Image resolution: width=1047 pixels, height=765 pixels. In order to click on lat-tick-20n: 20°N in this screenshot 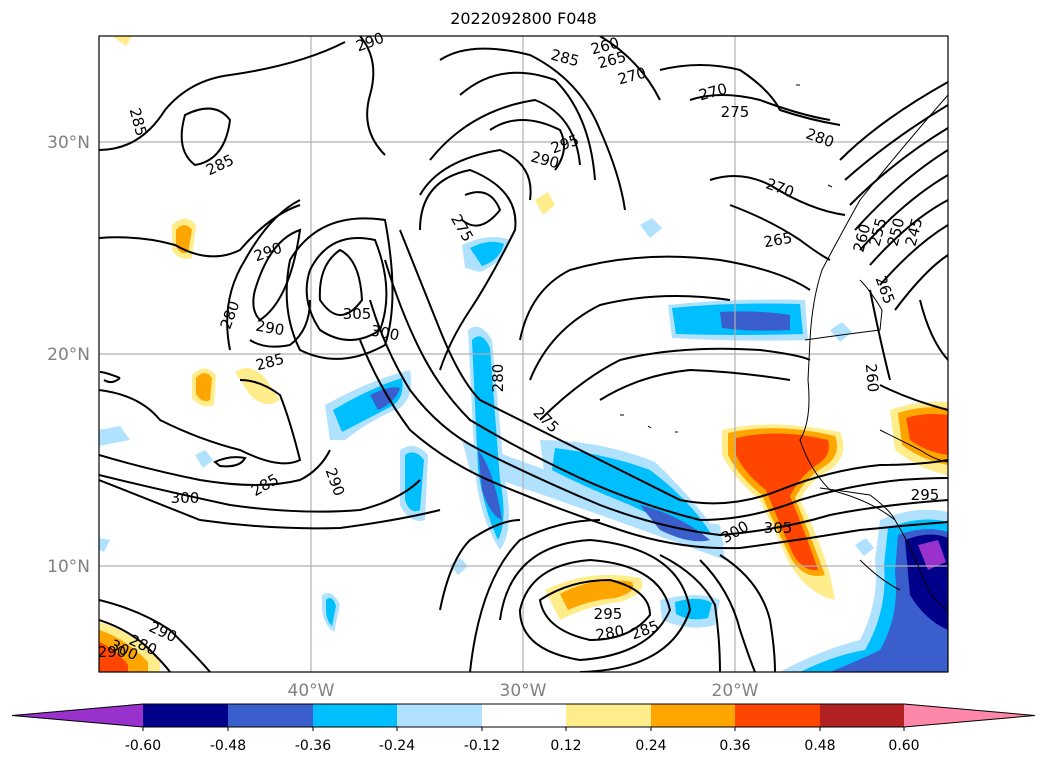, I will do `click(68, 355)`.